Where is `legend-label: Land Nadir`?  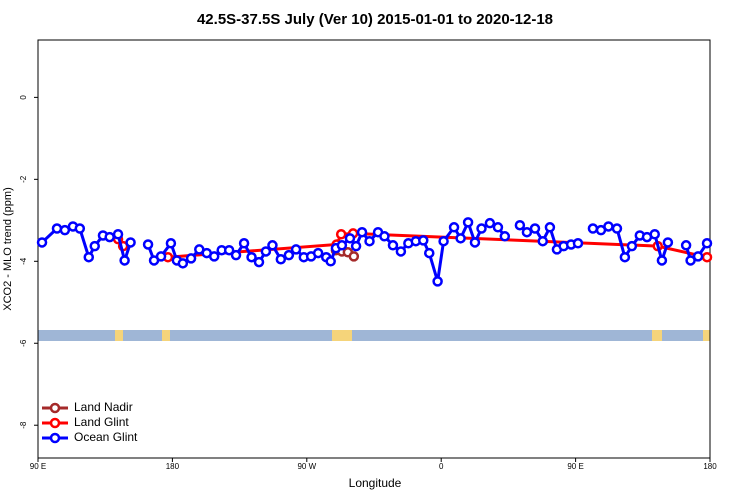 legend-label: Land Nadir is located at coordinates (103, 407).